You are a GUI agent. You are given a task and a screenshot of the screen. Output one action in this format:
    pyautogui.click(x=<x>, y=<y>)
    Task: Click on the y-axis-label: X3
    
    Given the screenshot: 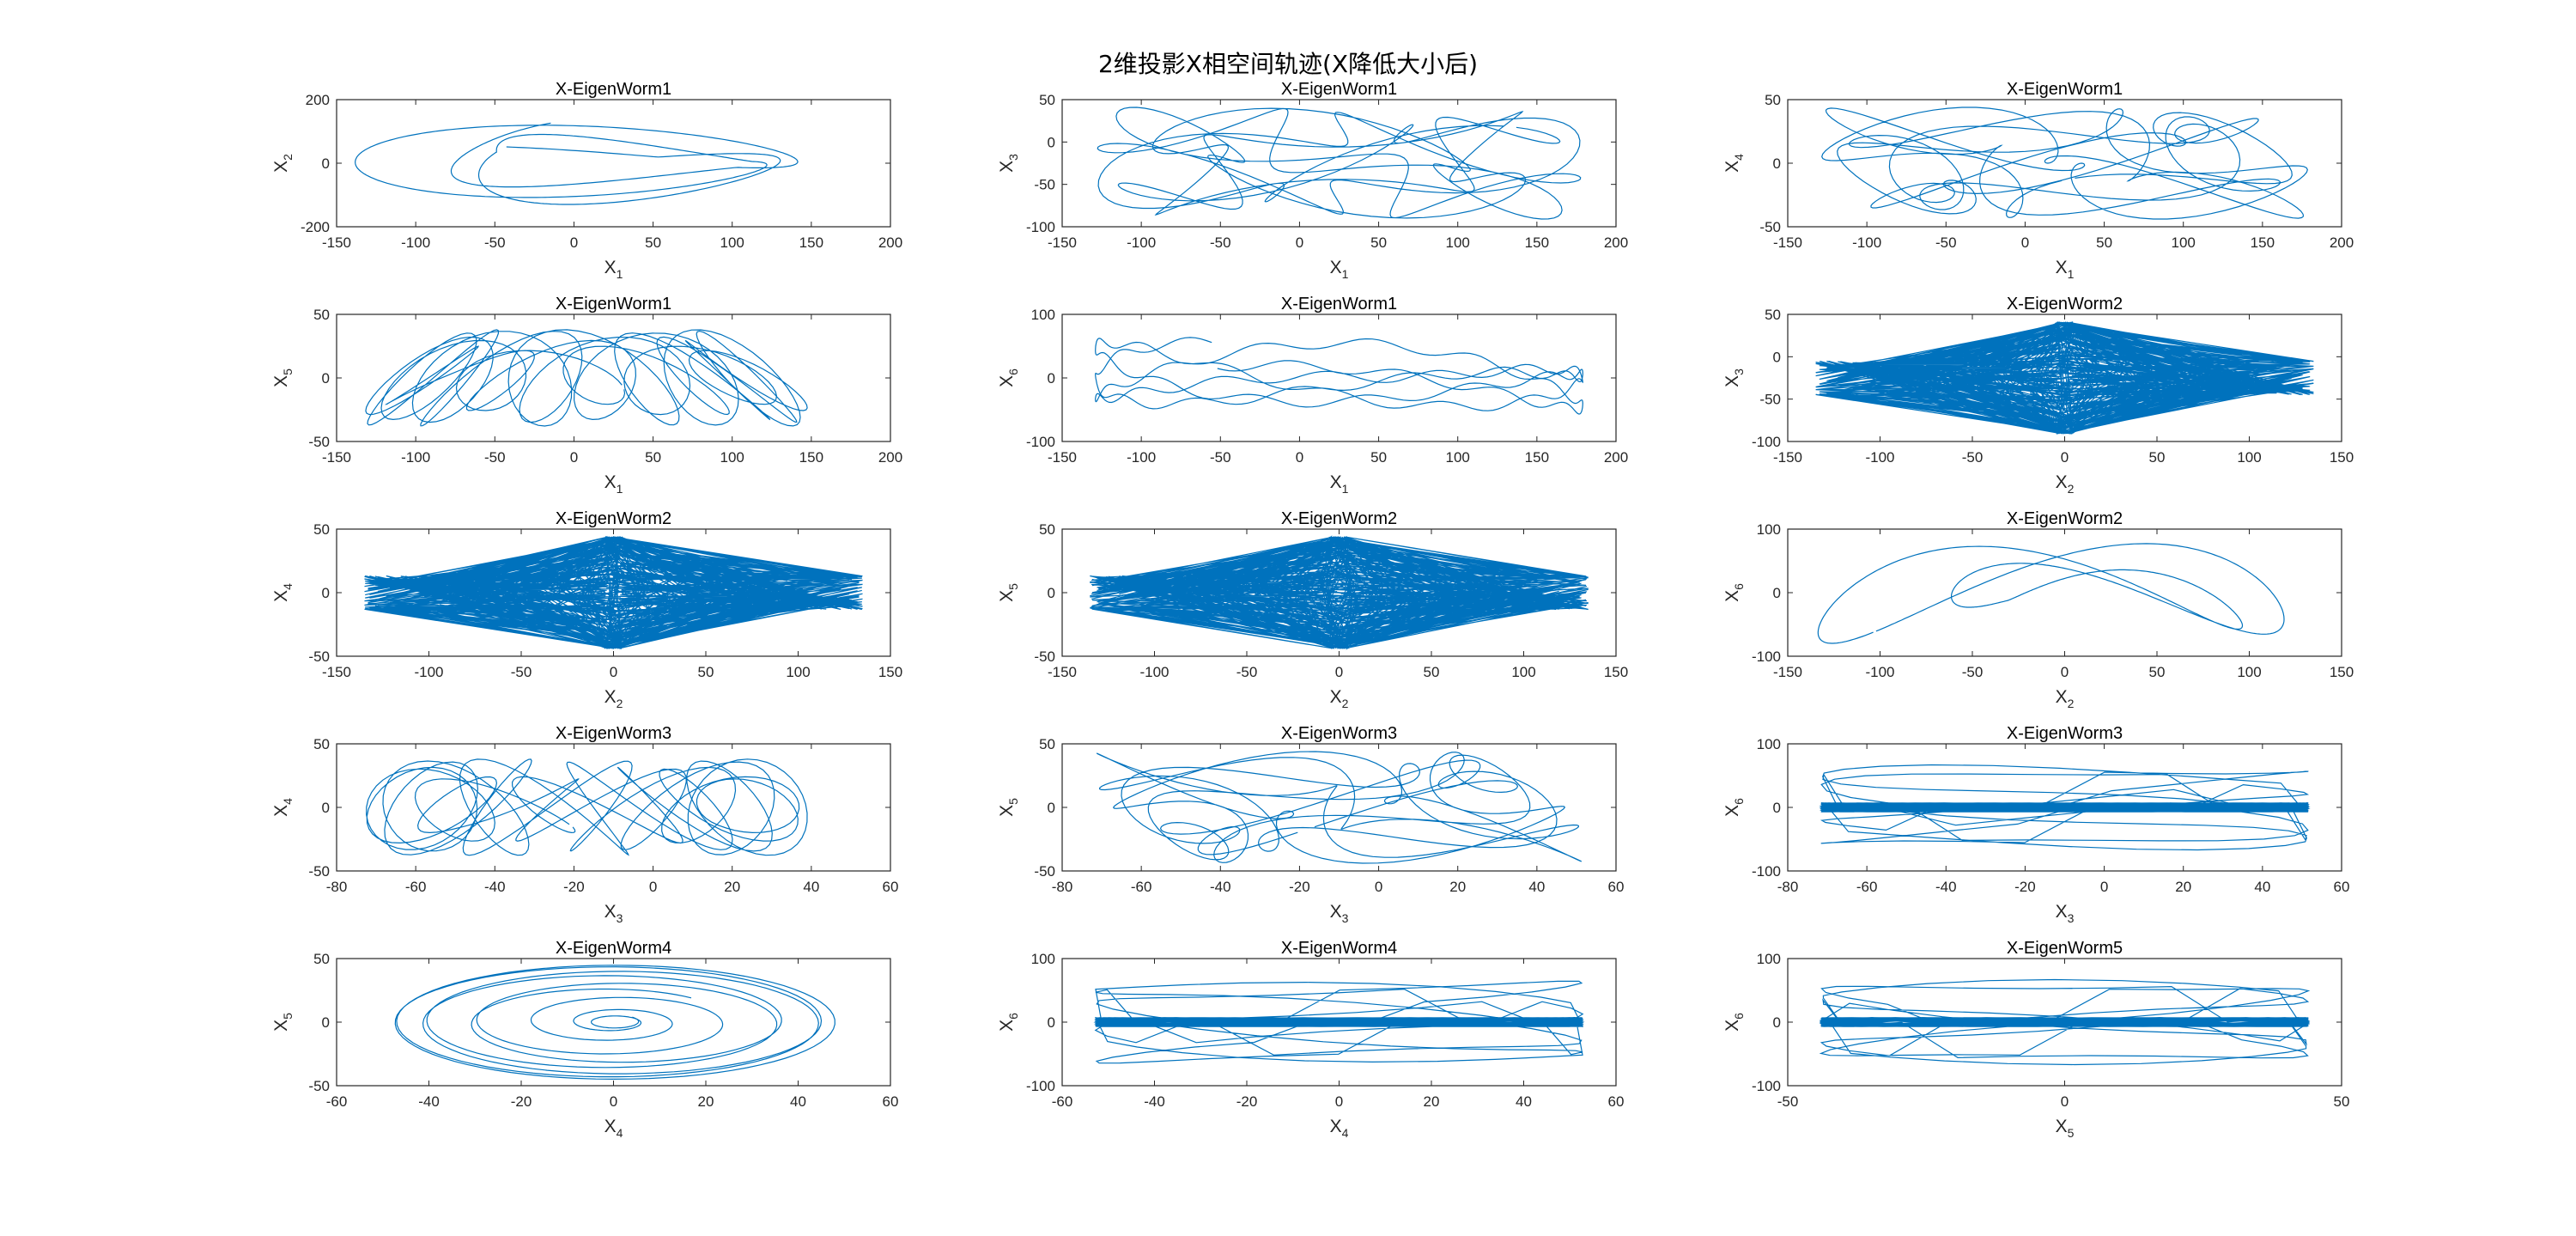 What is the action you would take?
    pyautogui.click(x=1734, y=377)
    